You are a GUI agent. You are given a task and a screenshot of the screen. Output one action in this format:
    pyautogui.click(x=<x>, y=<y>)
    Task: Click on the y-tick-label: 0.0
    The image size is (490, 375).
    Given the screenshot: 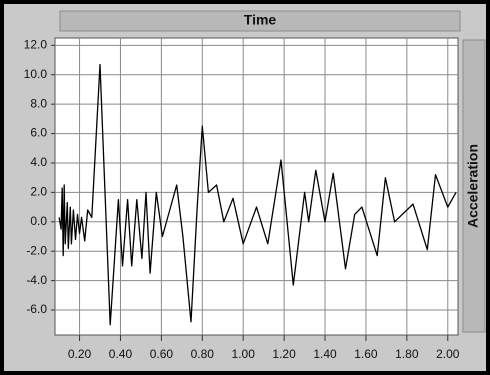 What is the action you would take?
    pyautogui.click(x=38, y=221)
    